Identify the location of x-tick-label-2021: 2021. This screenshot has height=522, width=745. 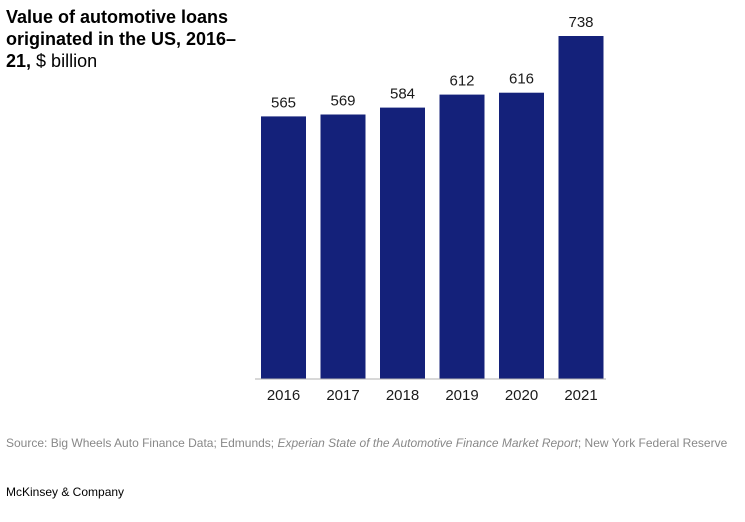
(580, 395).